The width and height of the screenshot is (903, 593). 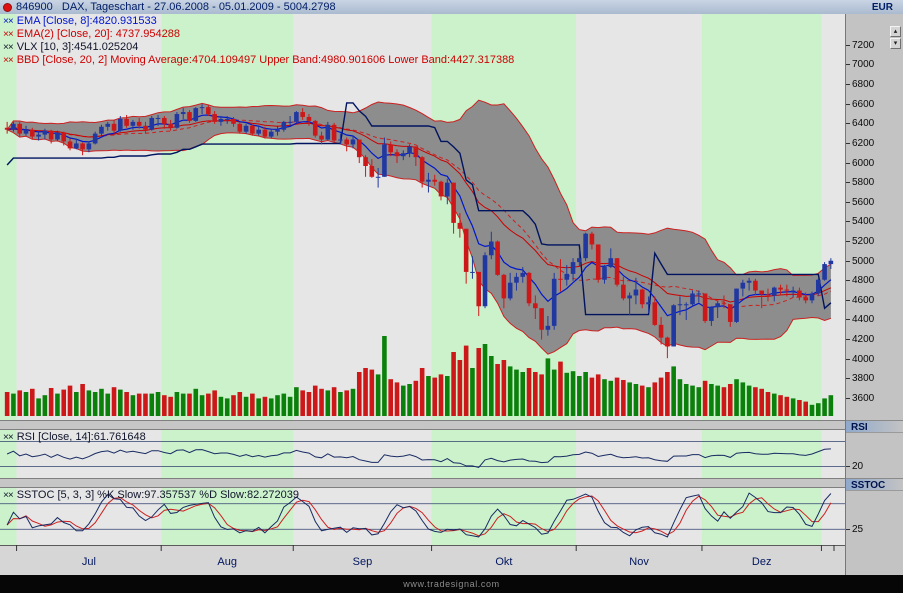 What do you see at coordinates (860, 163) in the screenshot?
I see `price-tick-label: 6000` at bounding box center [860, 163].